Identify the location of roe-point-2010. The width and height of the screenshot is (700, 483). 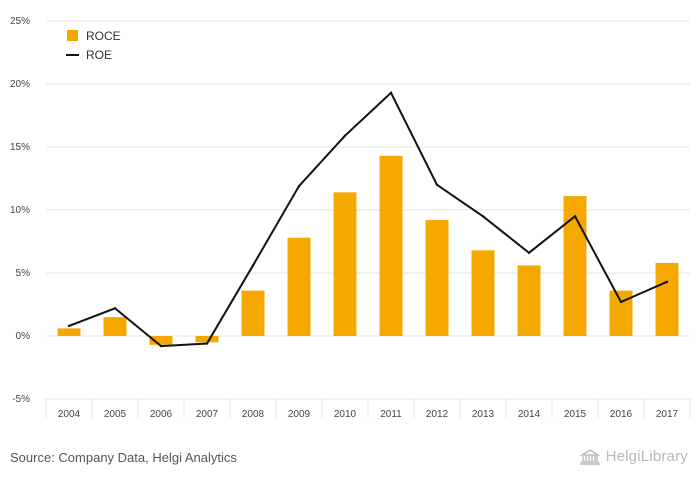
(345, 135).